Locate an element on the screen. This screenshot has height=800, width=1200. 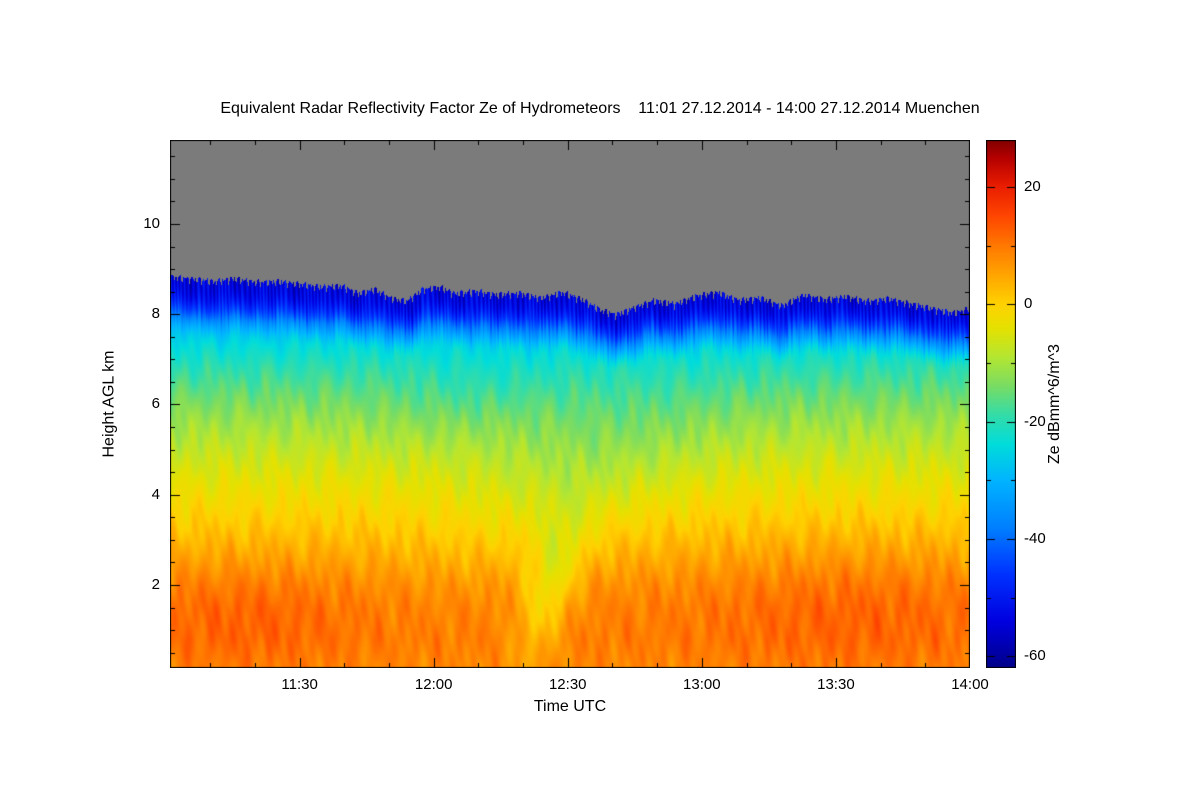
x-tick-label: 13:30 is located at coordinates (836, 684).